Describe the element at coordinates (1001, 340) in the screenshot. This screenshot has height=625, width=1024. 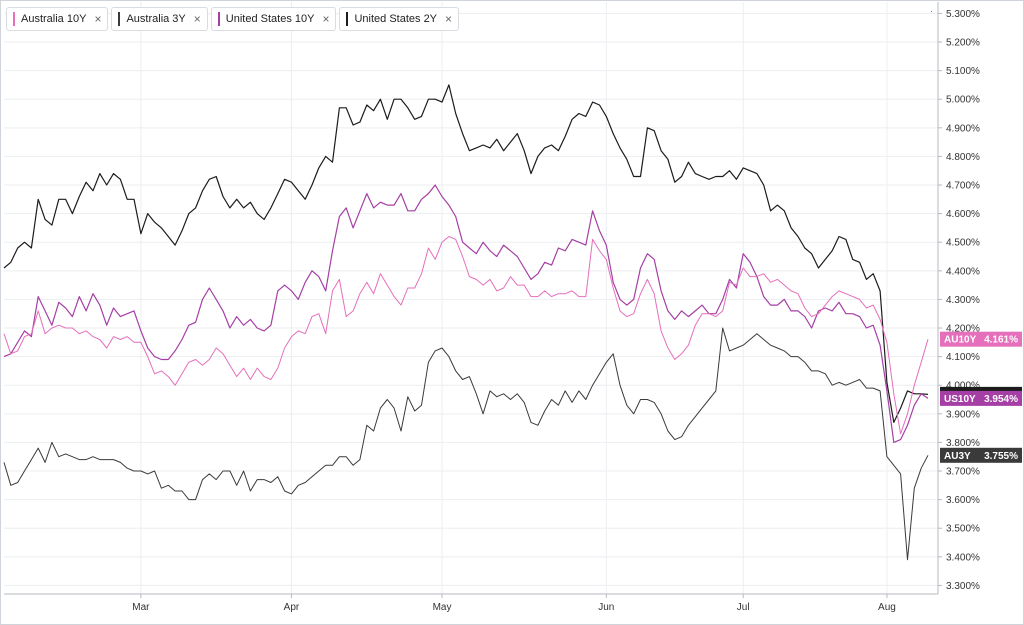
I see `price-label-value: 4.161%` at that location.